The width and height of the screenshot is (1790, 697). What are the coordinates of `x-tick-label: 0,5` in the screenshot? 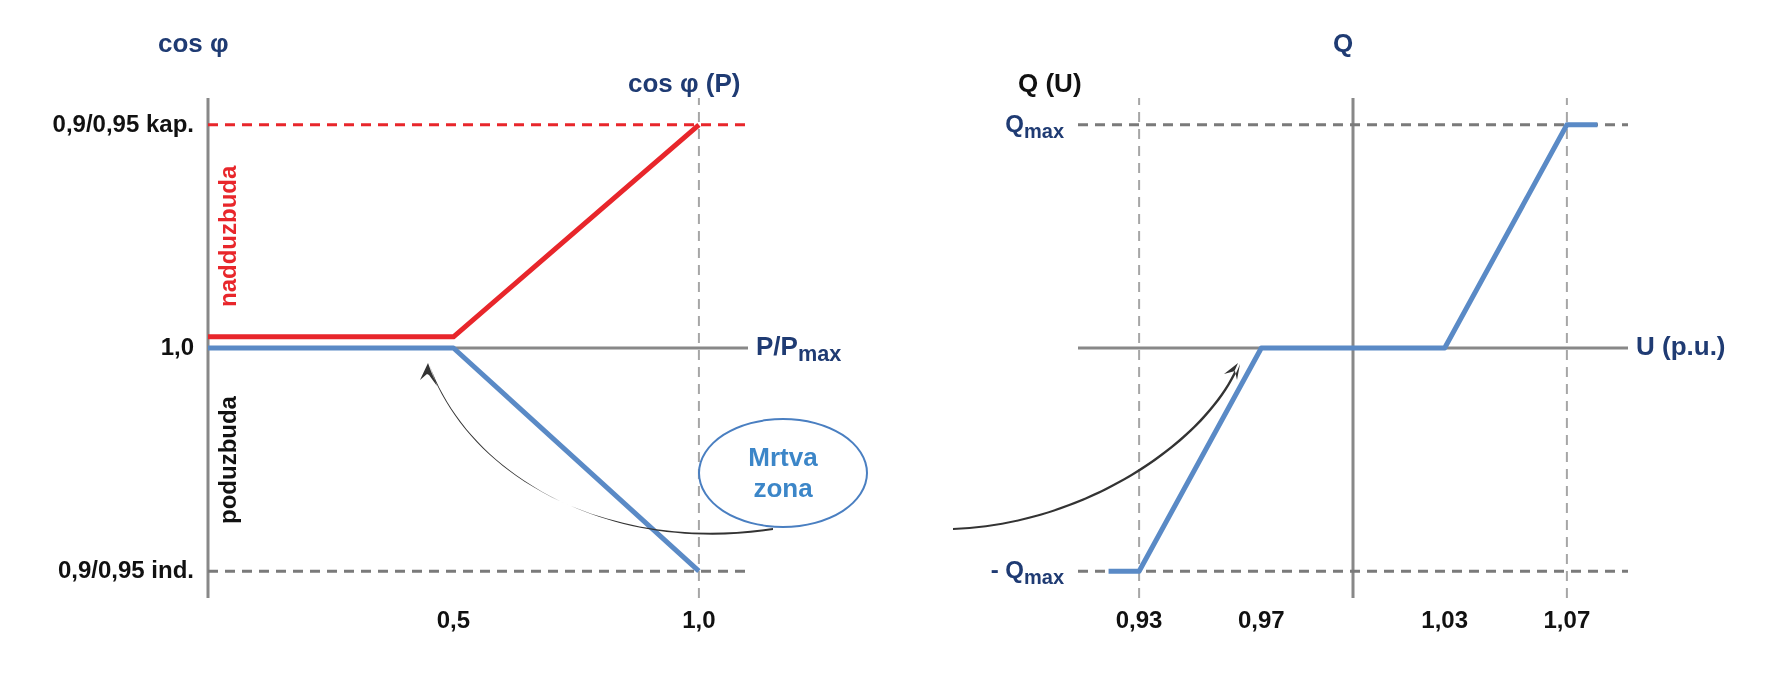 It's located at (453, 619).